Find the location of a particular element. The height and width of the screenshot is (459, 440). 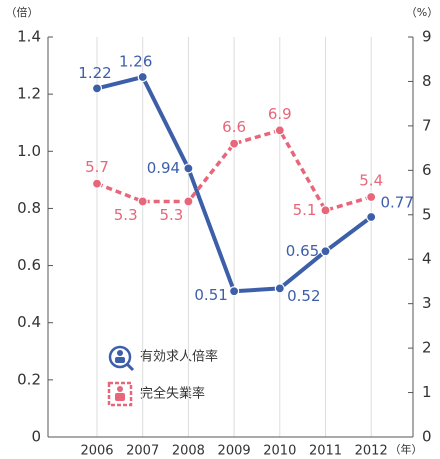

y2-tick-label: 8 is located at coordinates (427, 81).